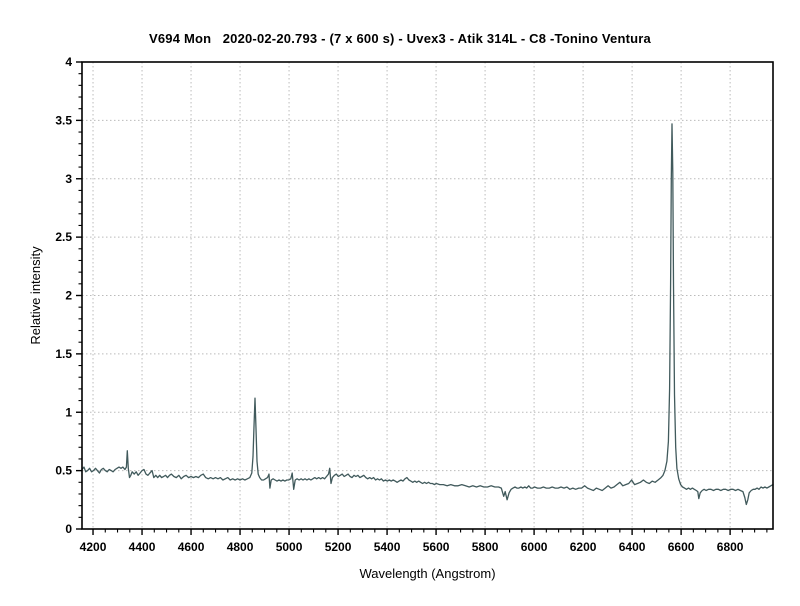  I want to click on x-tick-label: 4600, so click(191, 547).